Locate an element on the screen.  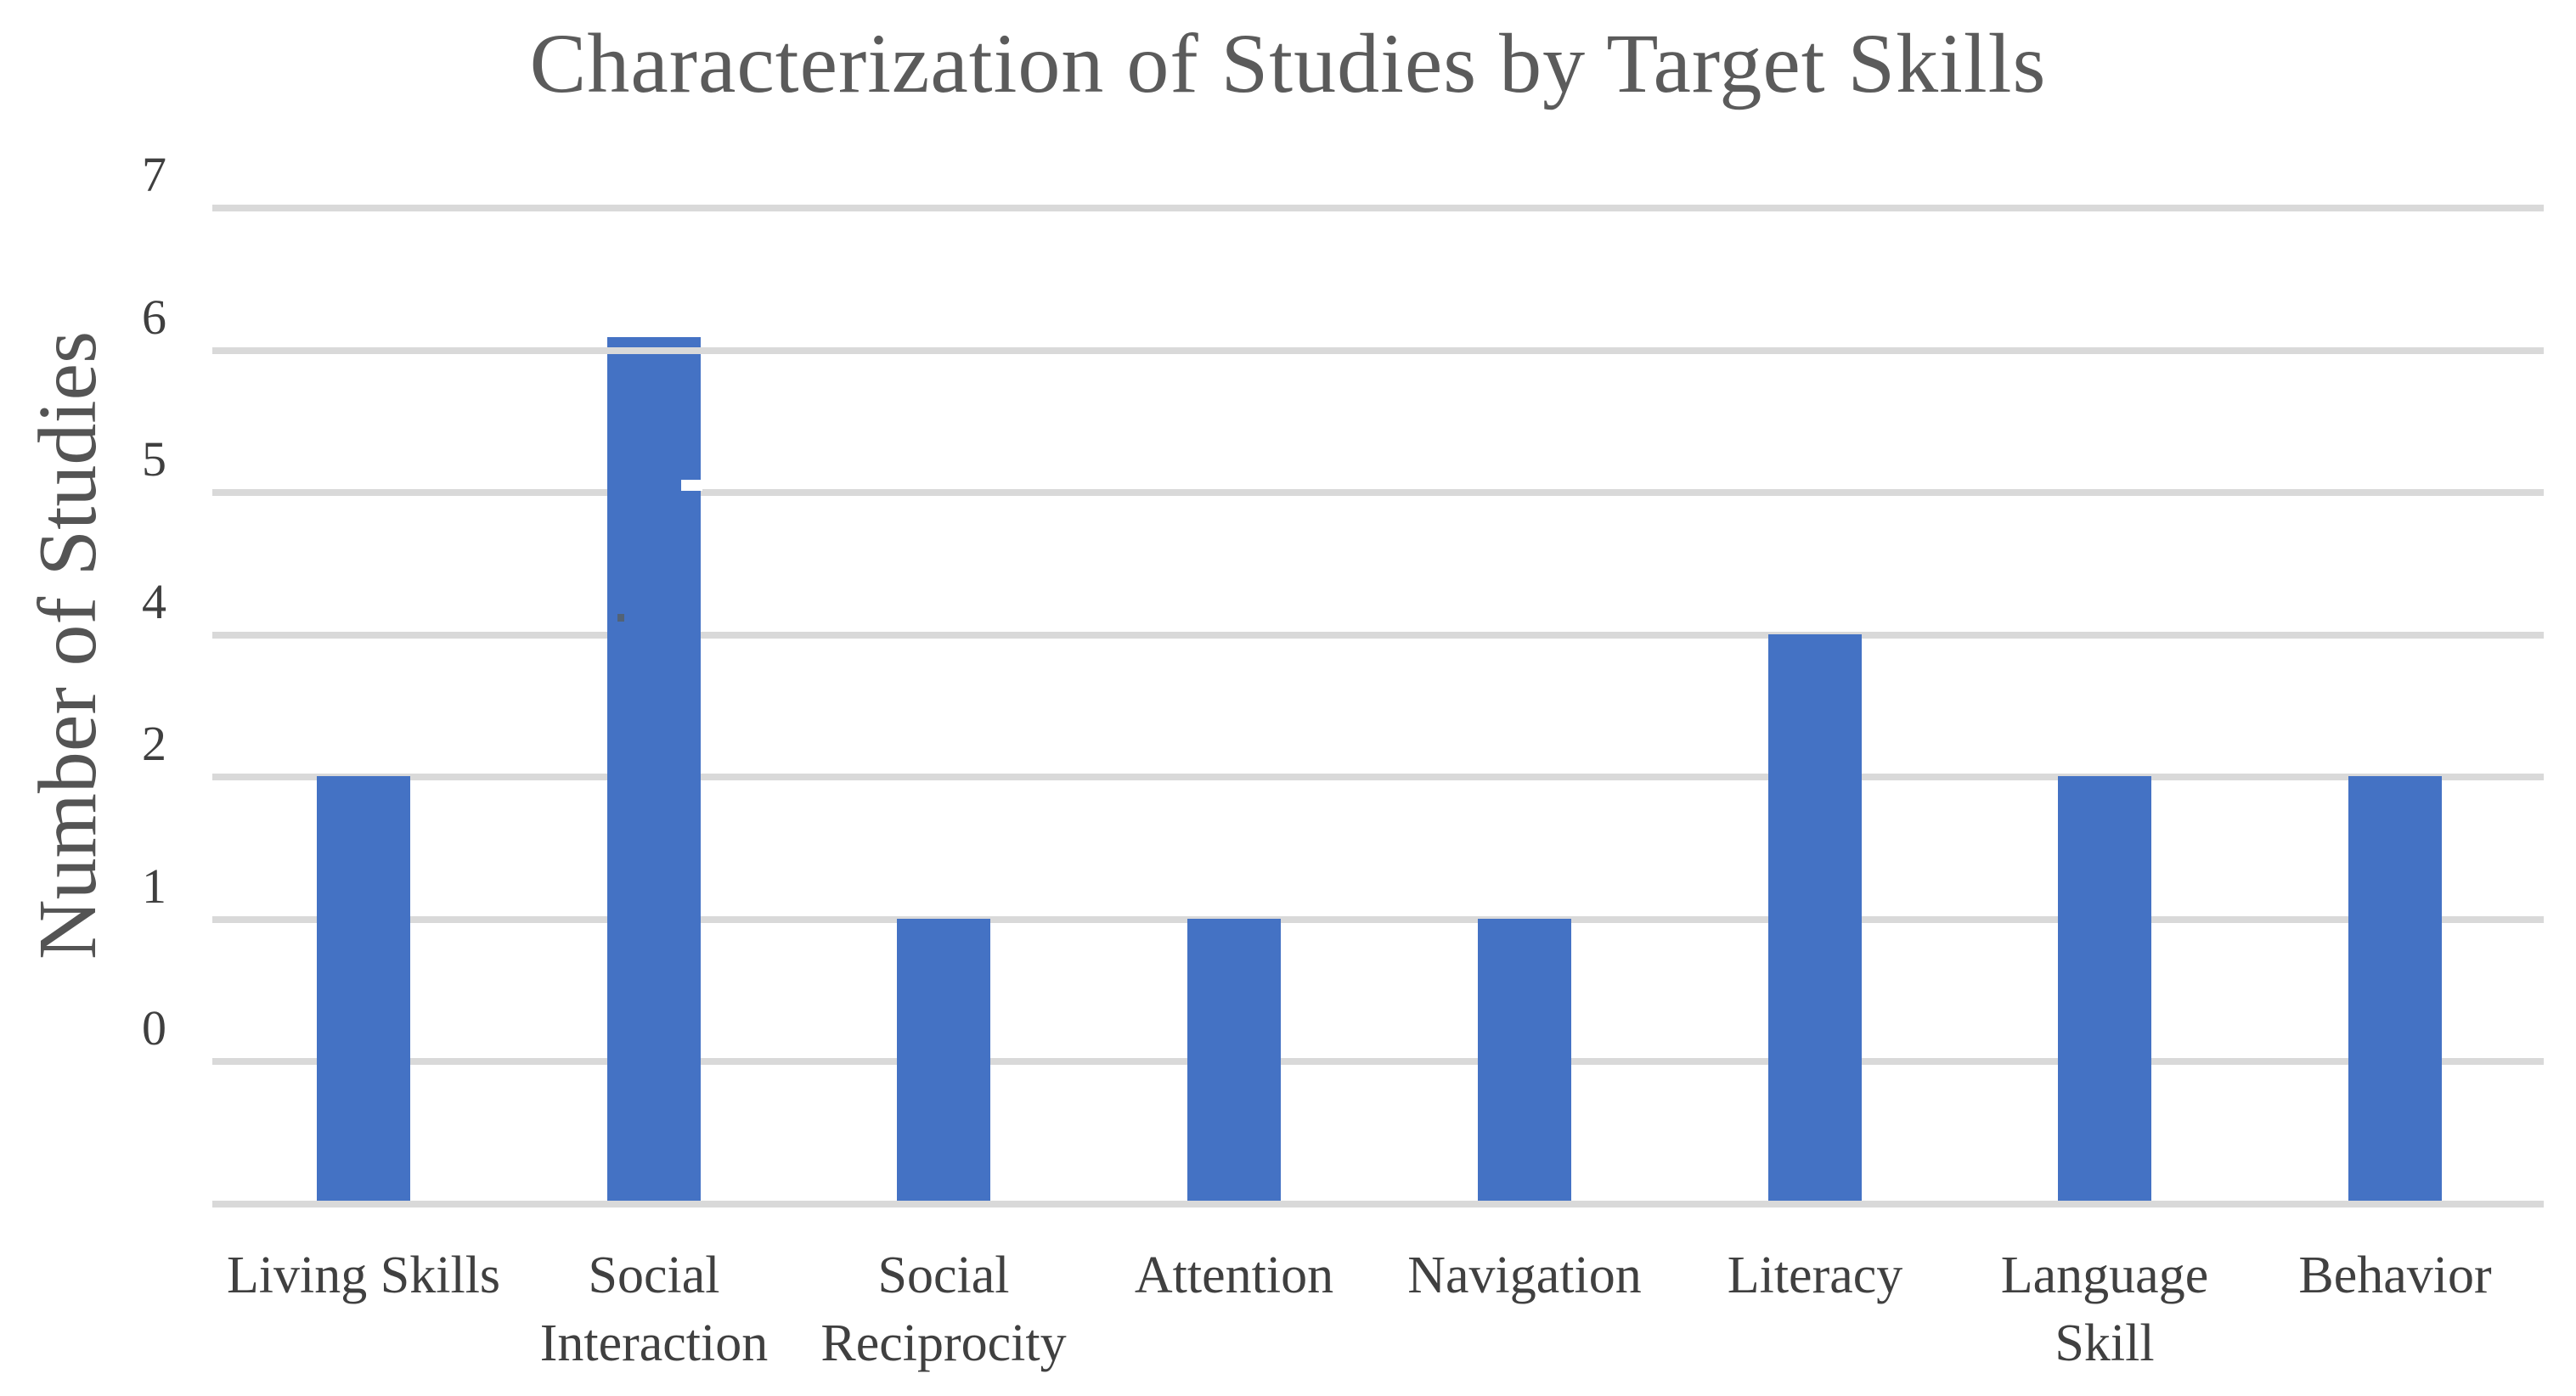
x-axis-label-line: Navigation is located at coordinates (1524, 1275).